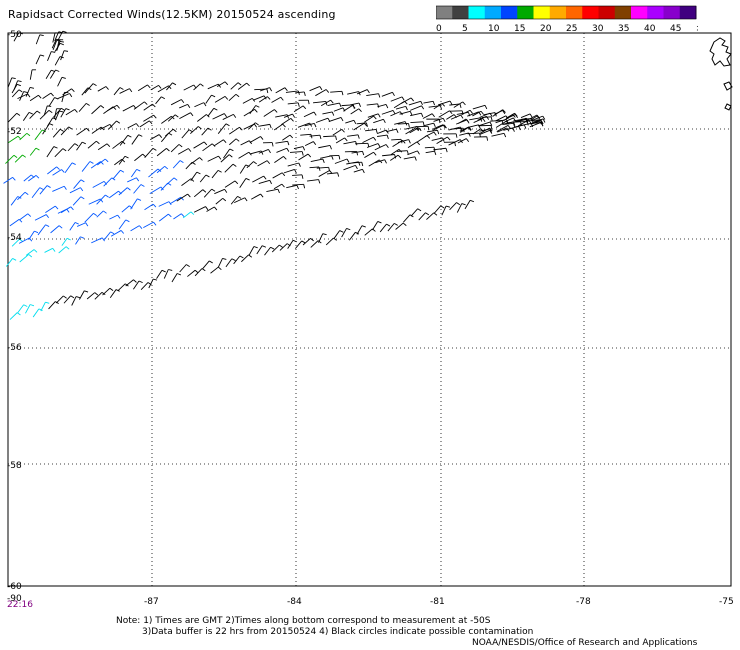 This screenshot has height=650, width=740. Describe the element at coordinates (720, 52) in the screenshot. I see `coastline-fragment` at that location.